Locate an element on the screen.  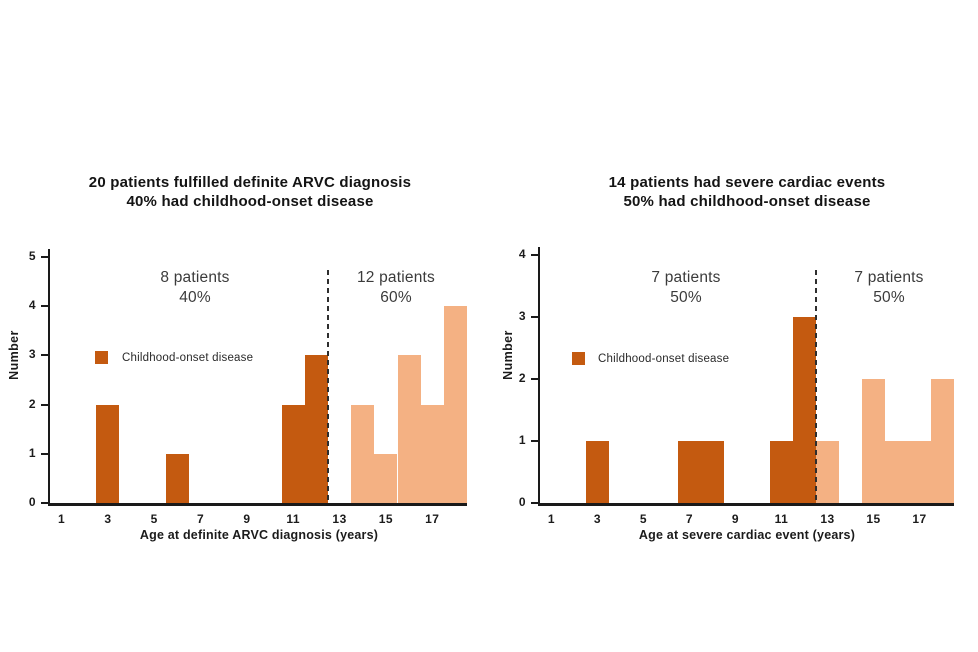
x-axis-title: Age at severe cardiac event (years) is located at coordinates (747, 535).